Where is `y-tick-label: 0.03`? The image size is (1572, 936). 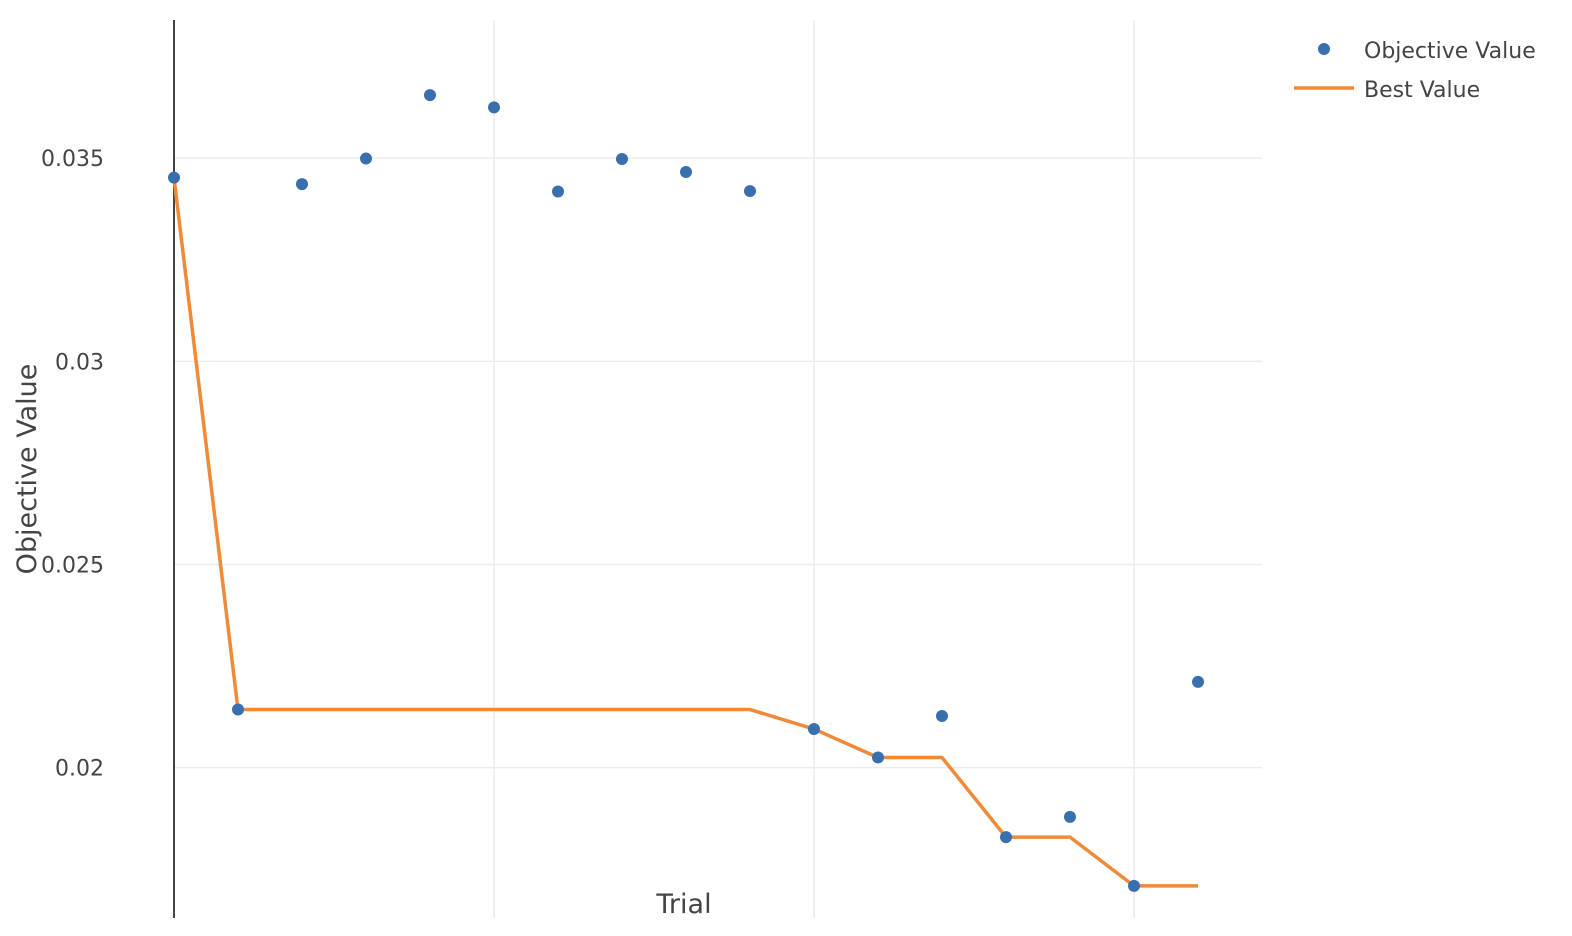
y-tick-label: 0.03 is located at coordinates (79, 362).